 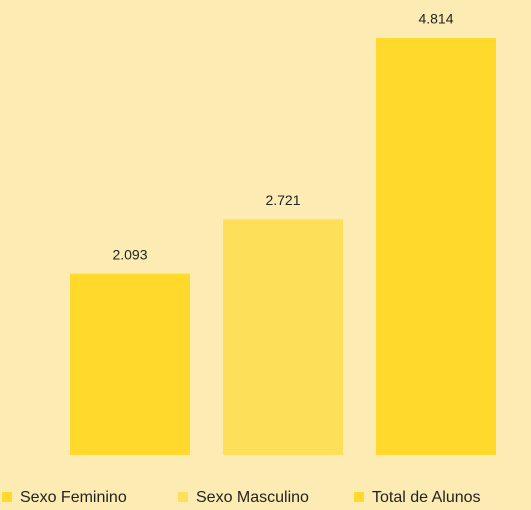 I want to click on data-label: 2.721, so click(x=282, y=200).